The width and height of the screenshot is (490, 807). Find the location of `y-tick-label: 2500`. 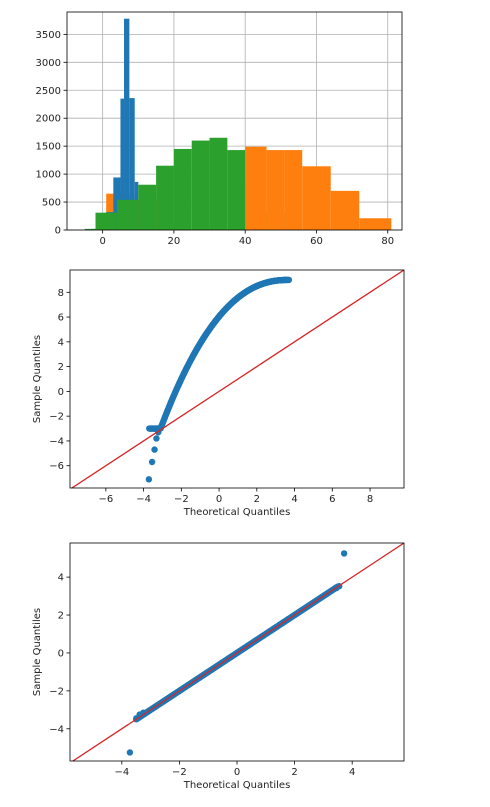

y-tick-label: 2500 is located at coordinates (48, 91).